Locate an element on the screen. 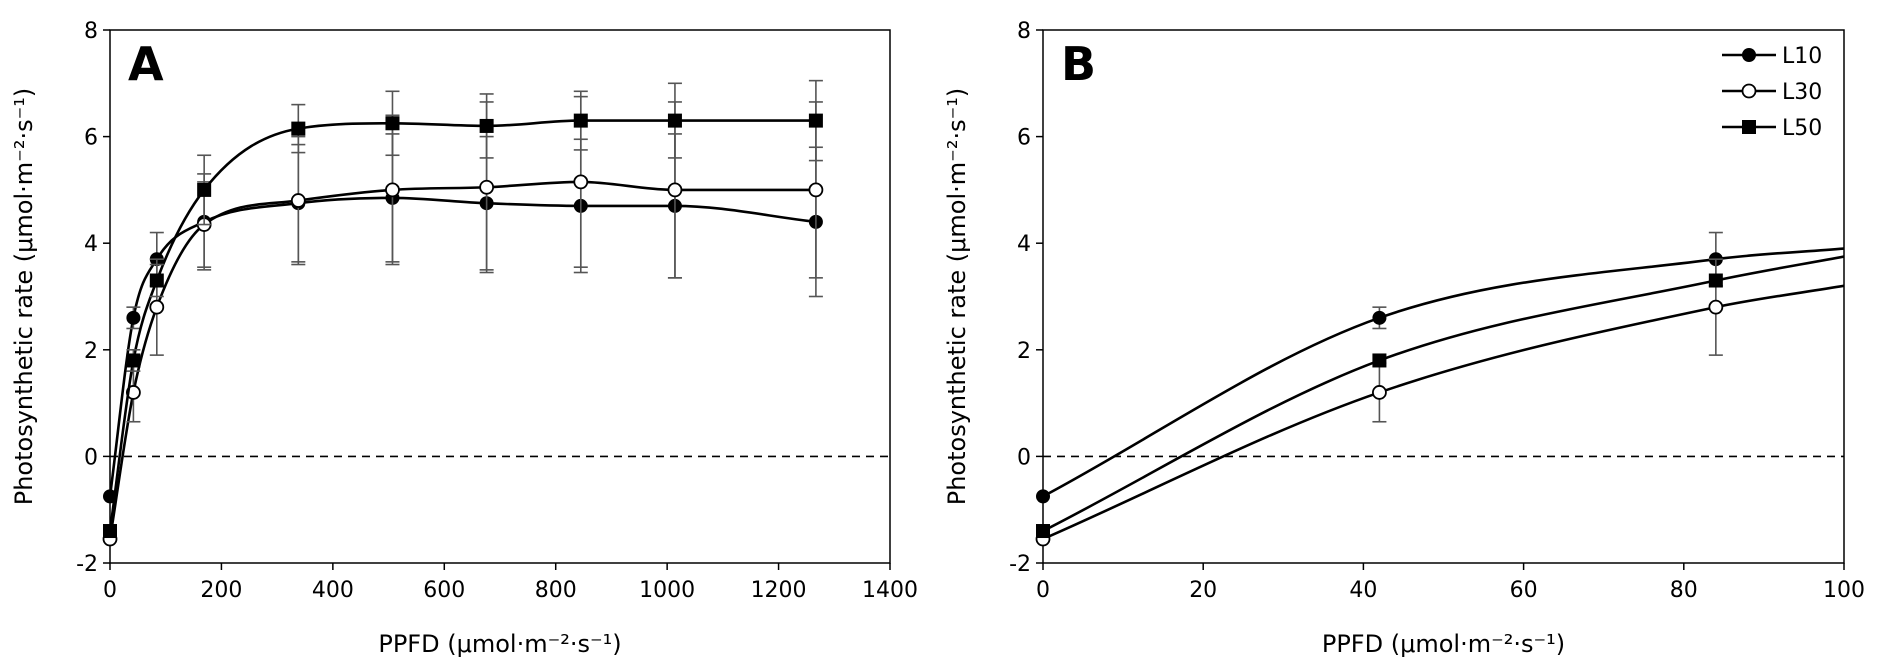  x-tick-label: 200 is located at coordinates (221, 590).